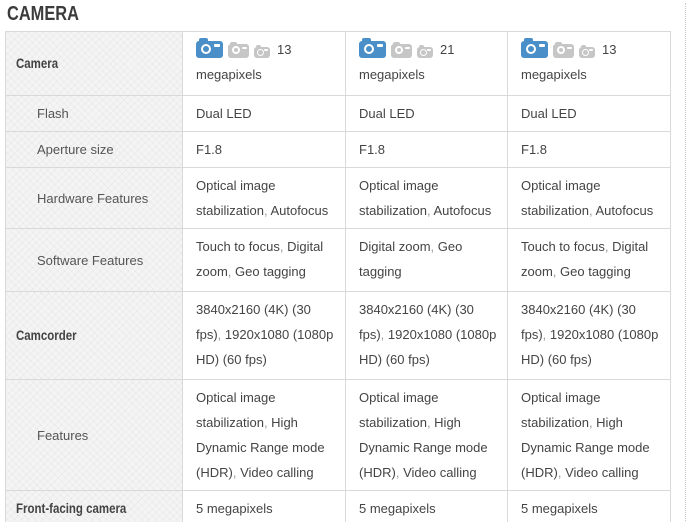  What do you see at coordinates (46, 335) in the screenshot?
I see `row-label: Camcorder` at bounding box center [46, 335].